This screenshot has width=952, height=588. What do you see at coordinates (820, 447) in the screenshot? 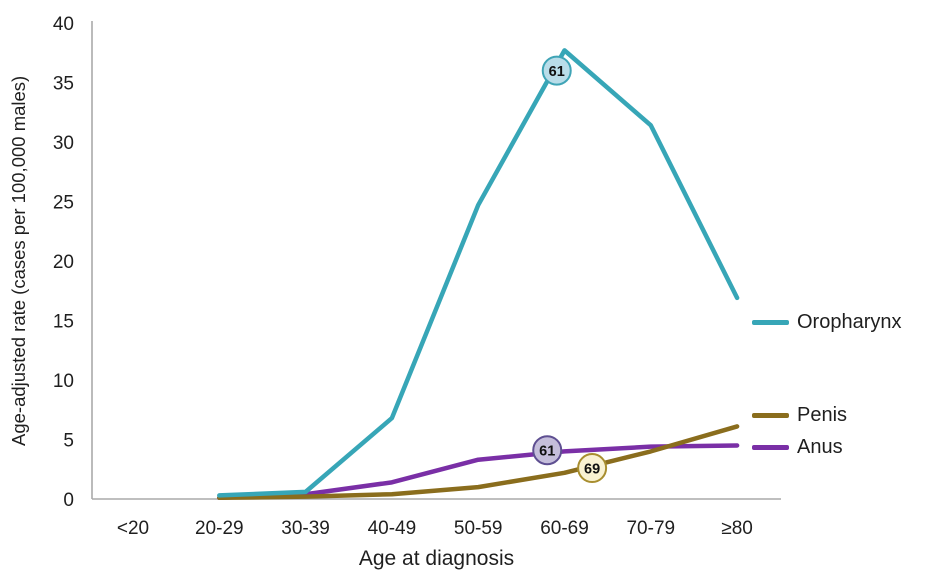
I see `legend-label-anus: Anus` at bounding box center [820, 447].